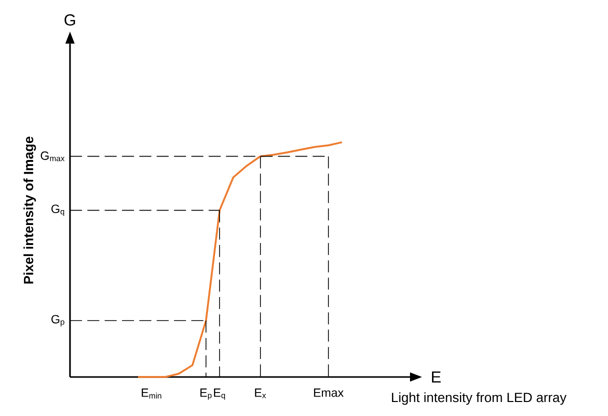  What do you see at coordinates (479, 398) in the screenshot?
I see `x-axis-title: Light intensity from LED array` at bounding box center [479, 398].